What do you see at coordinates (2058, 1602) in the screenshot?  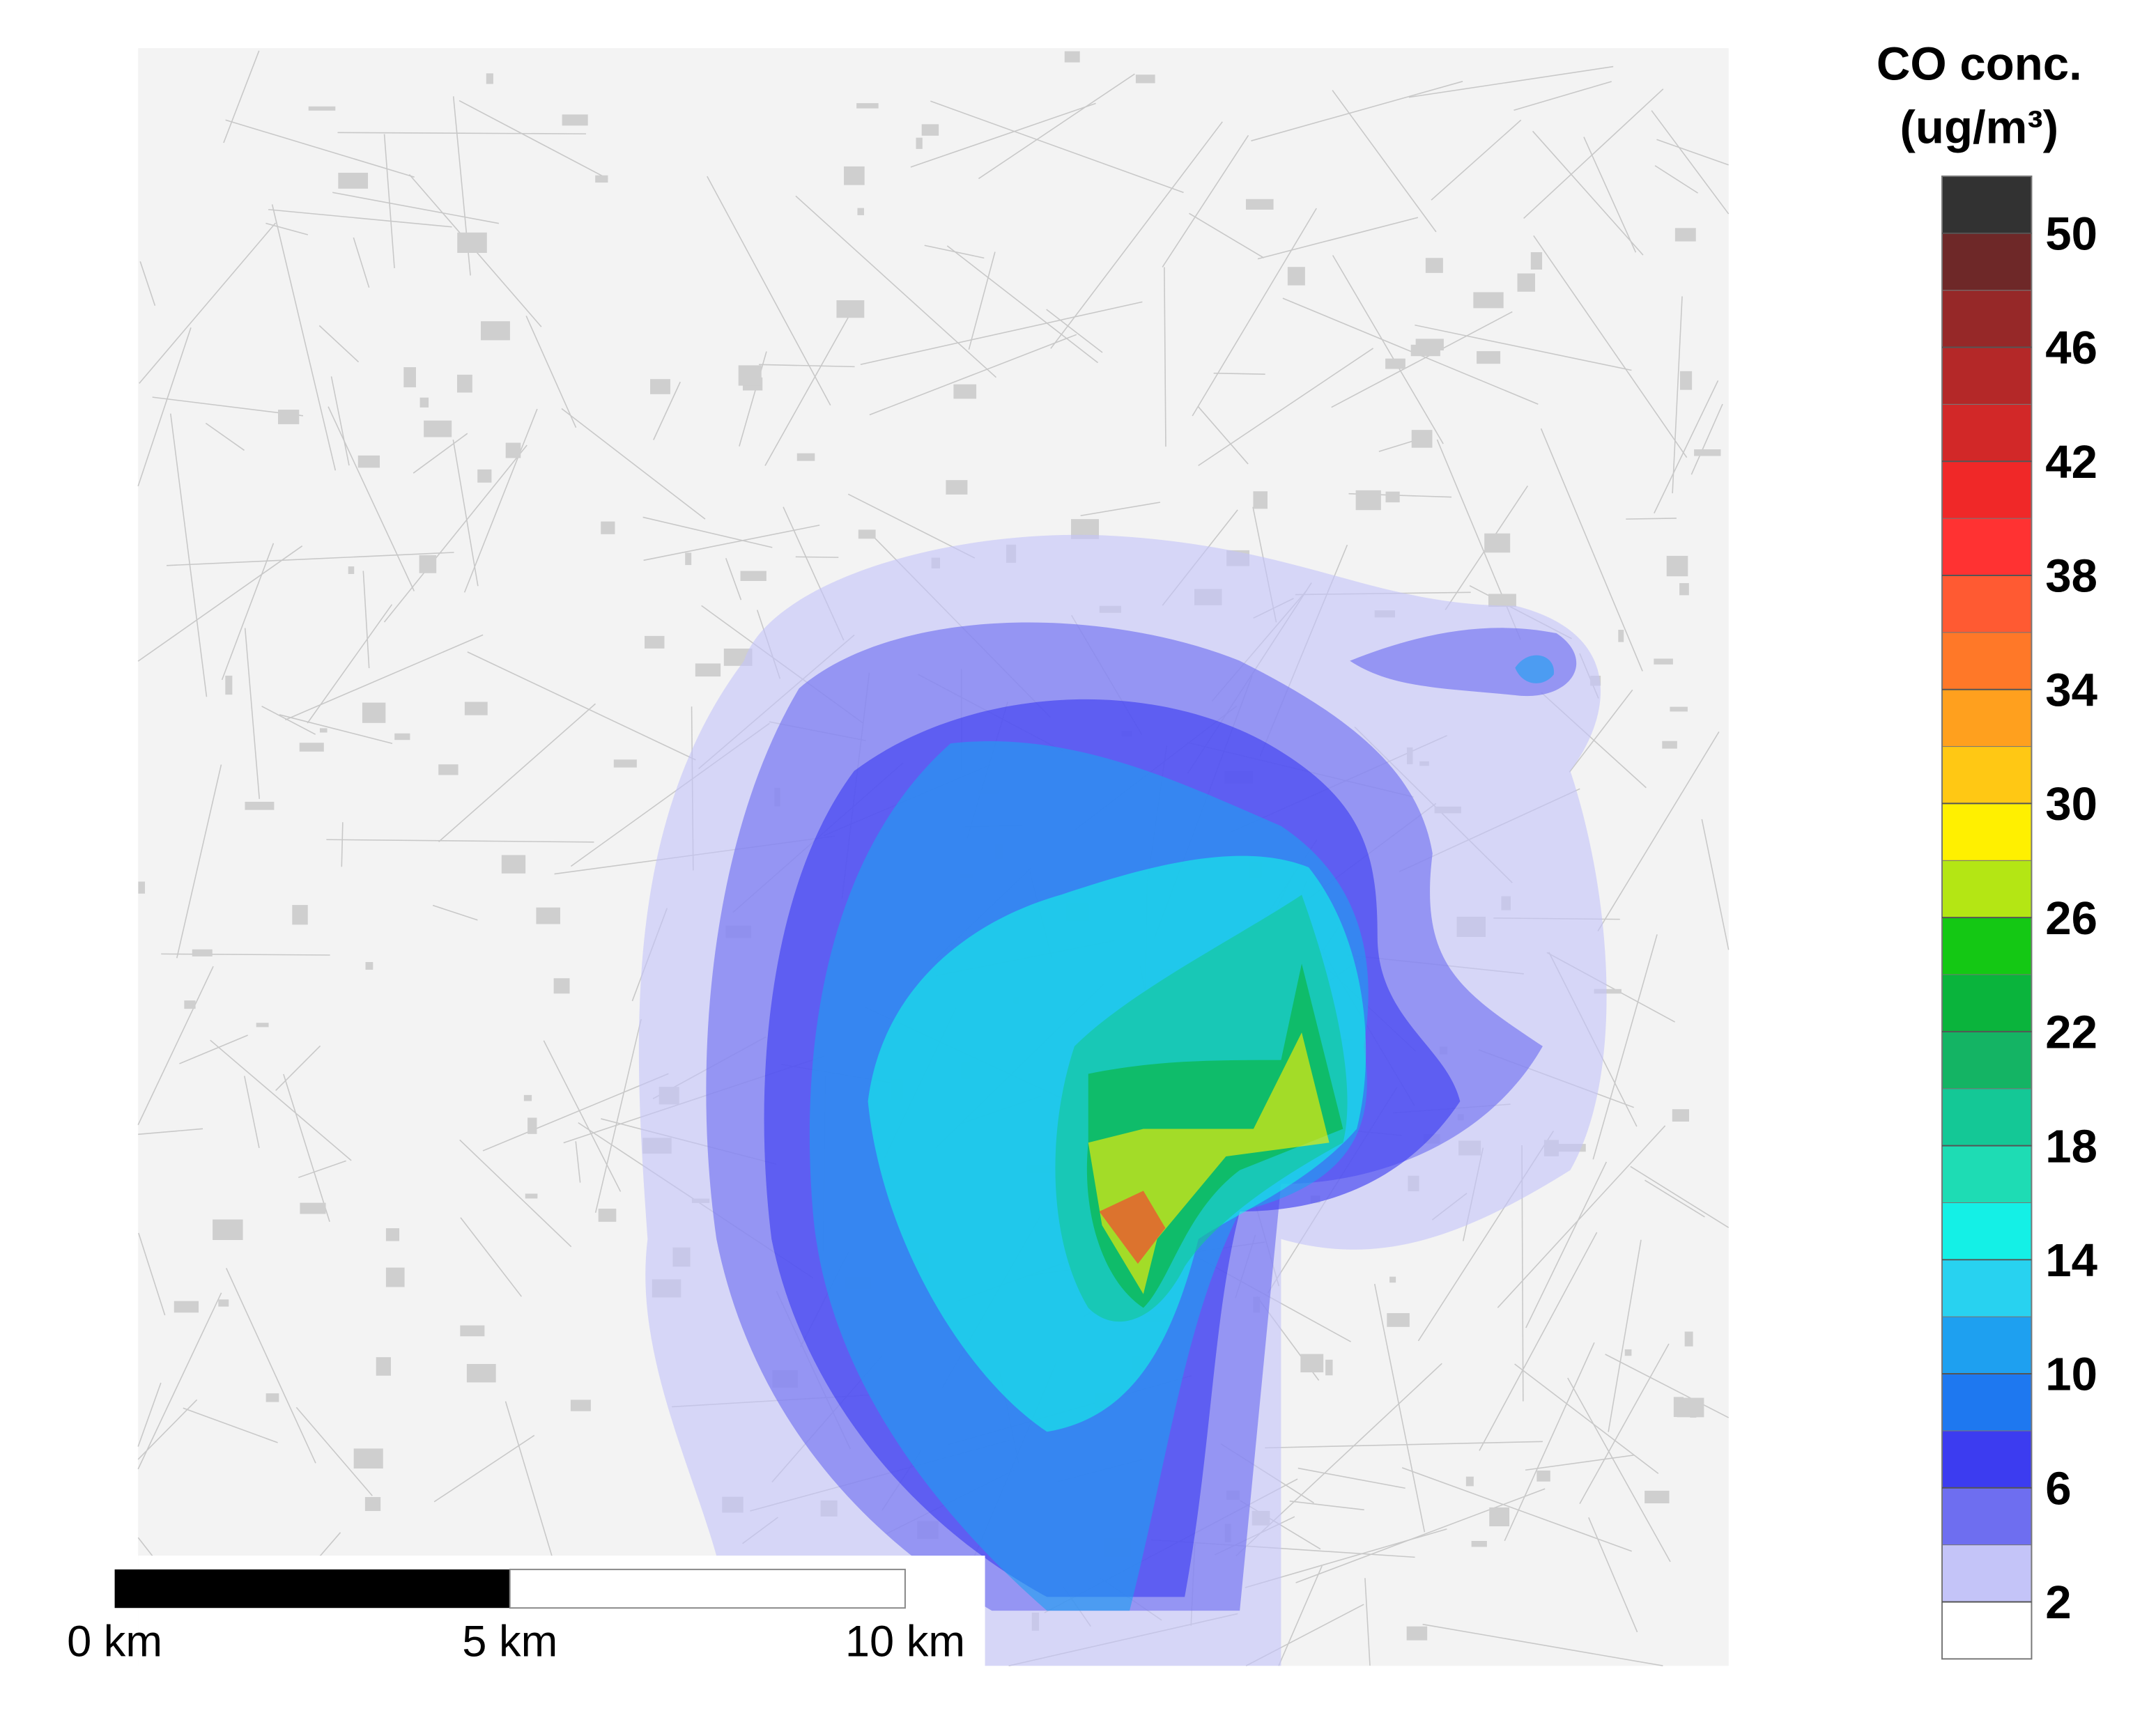 I see `colorbar-tick-label: 2` at bounding box center [2058, 1602].